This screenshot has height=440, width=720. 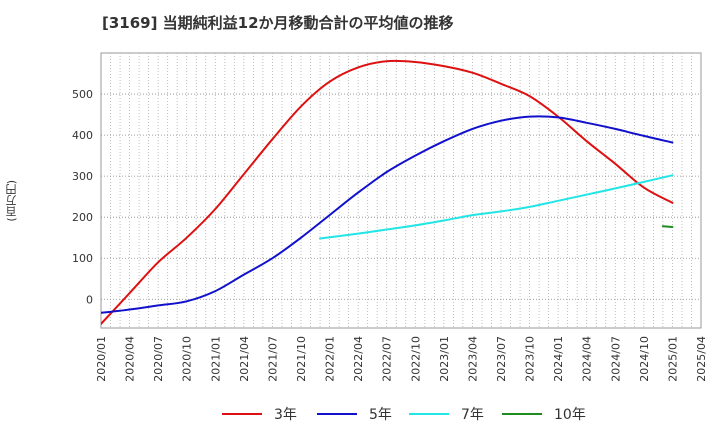 What do you see at coordinates (415, 359) in the screenshot?
I see `x-tick-label: 2022/10` at bounding box center [415, 359].